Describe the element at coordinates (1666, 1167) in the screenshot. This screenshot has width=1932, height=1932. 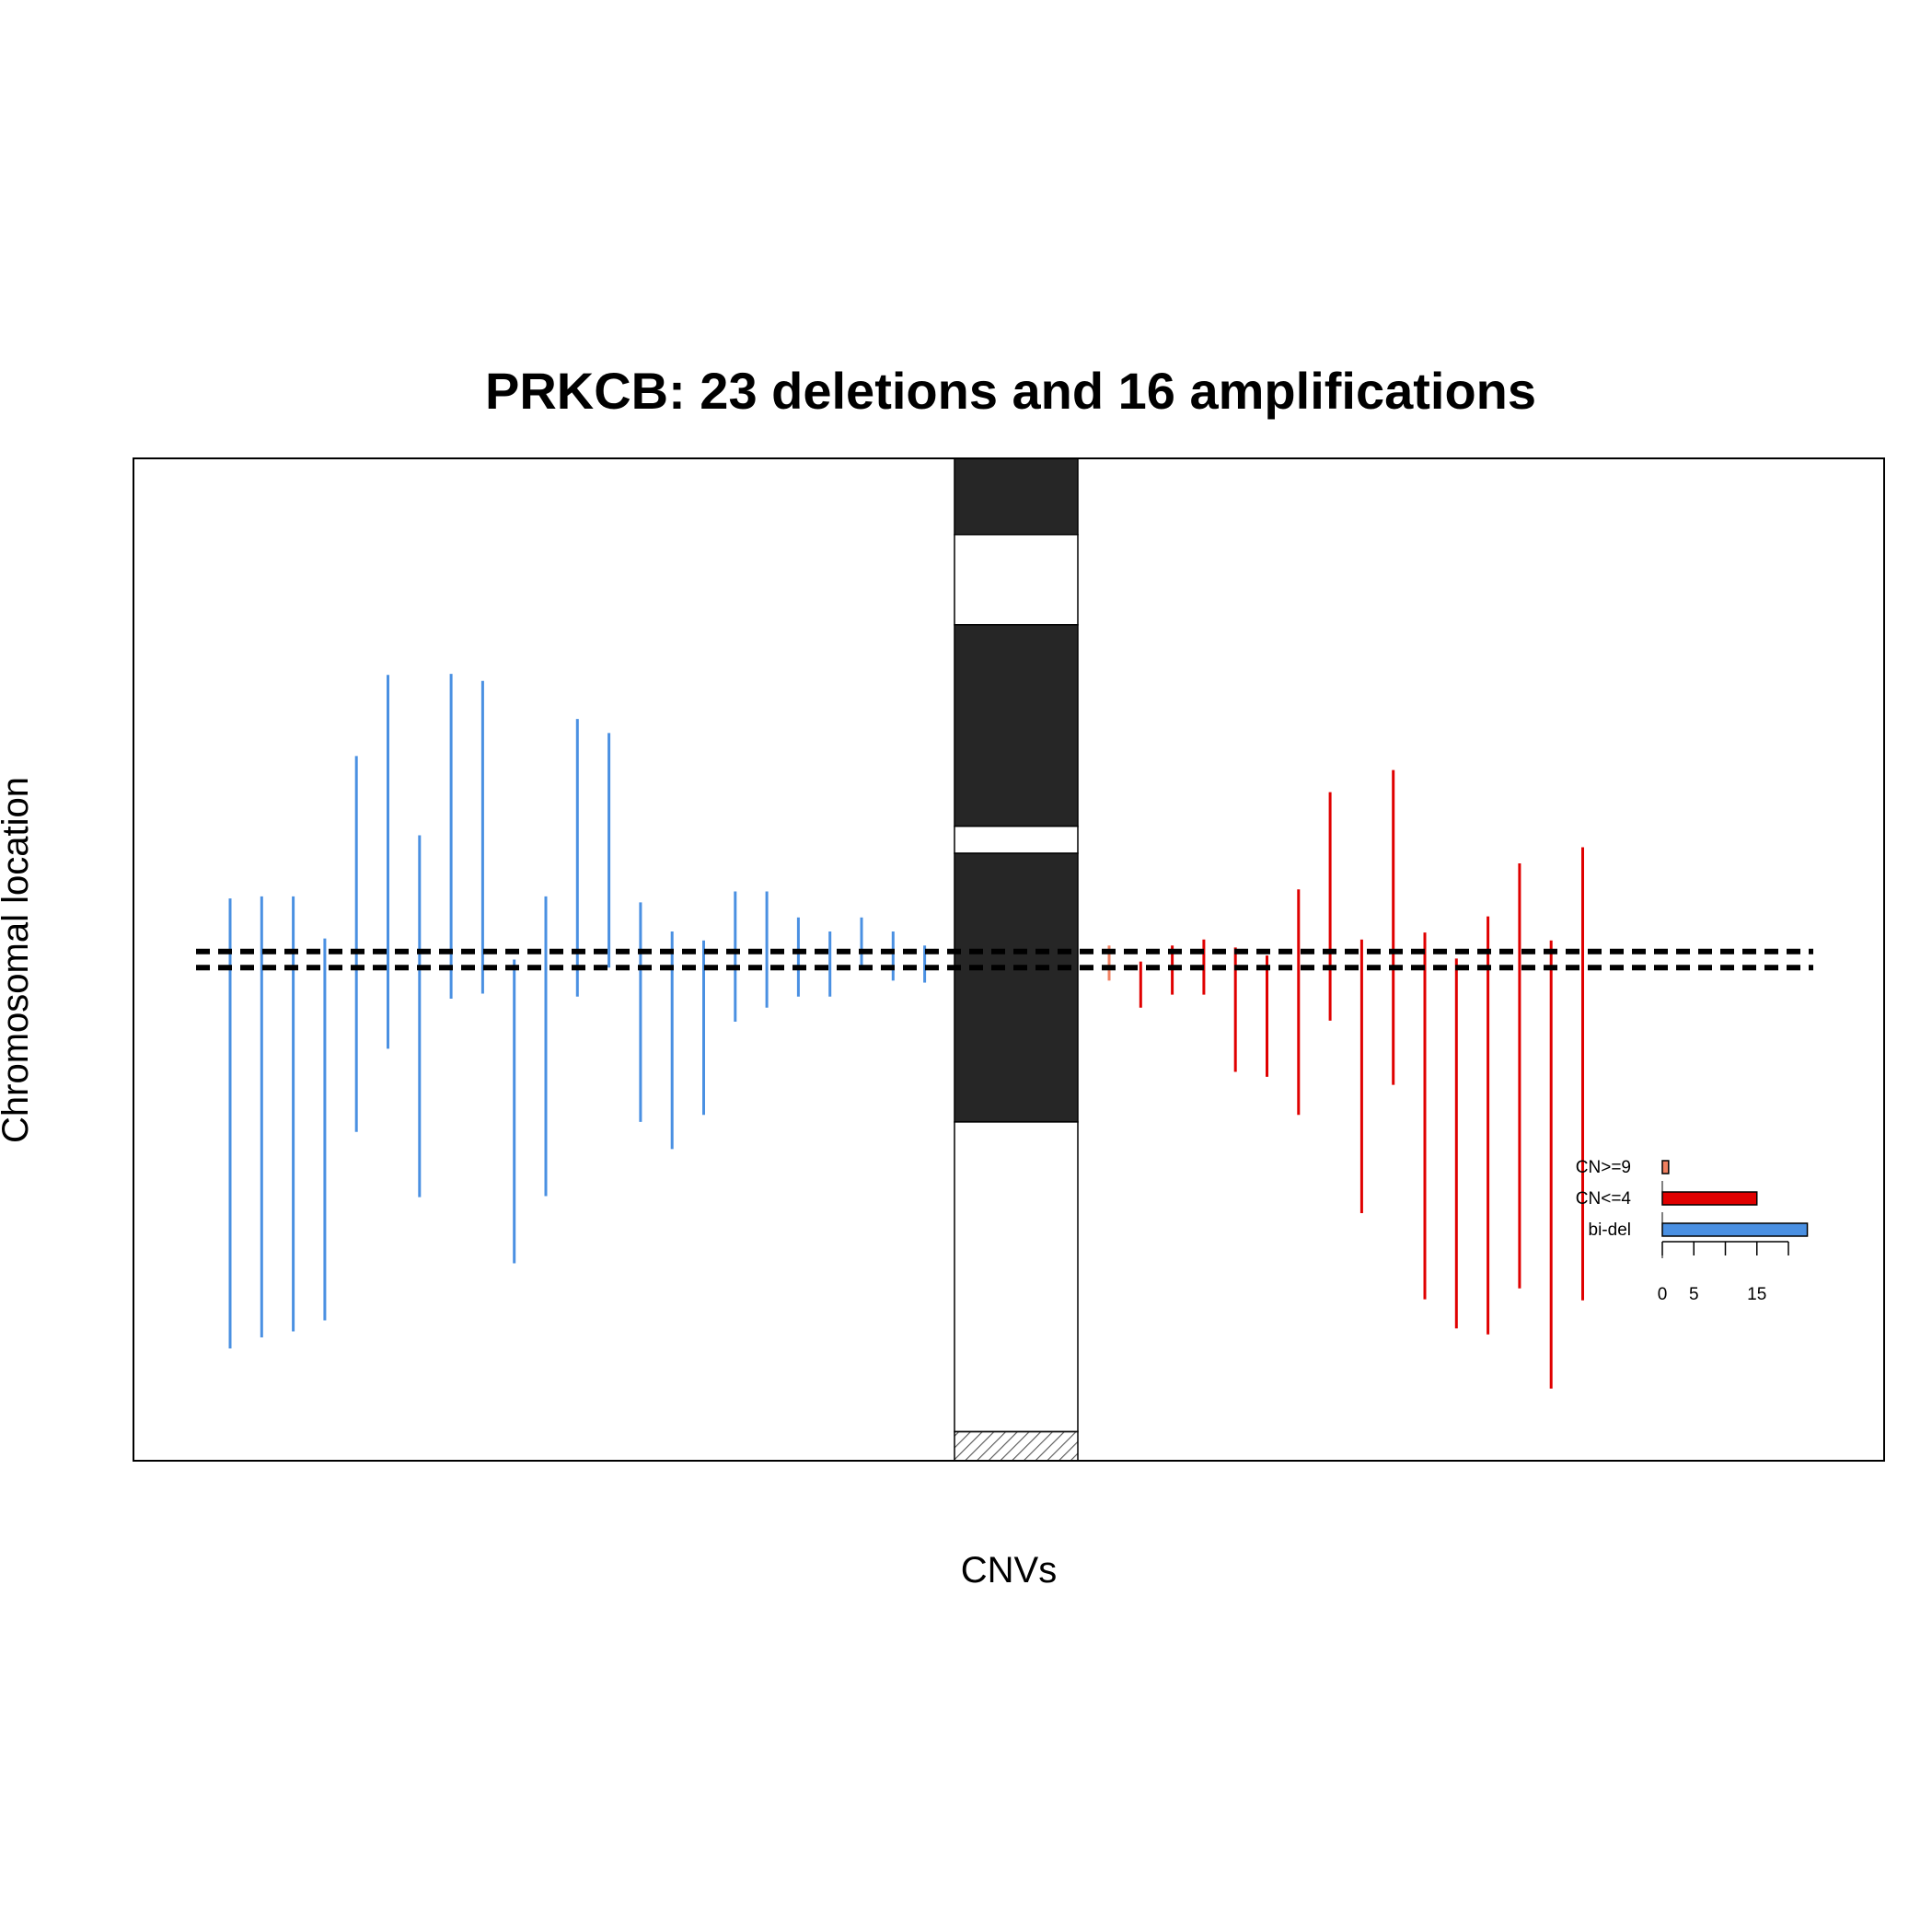
I see `legend-bar-cnge9` at that location.